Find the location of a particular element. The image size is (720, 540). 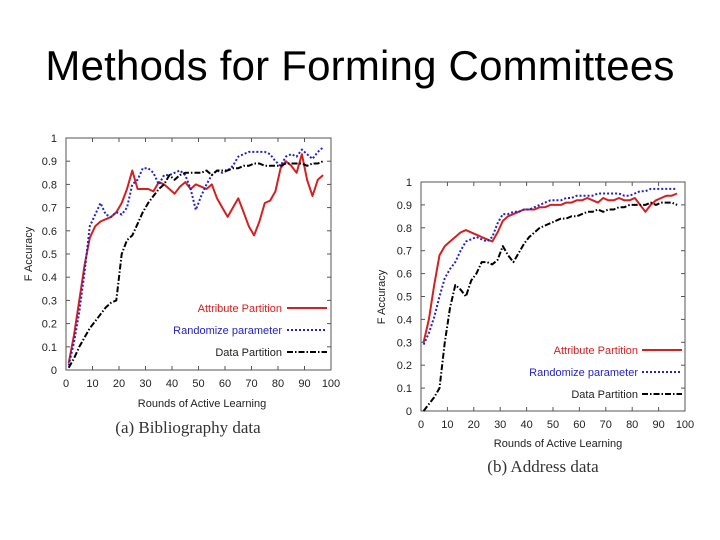

chart-caption: (a) Bibliography data is located at coordinates (188, 427).